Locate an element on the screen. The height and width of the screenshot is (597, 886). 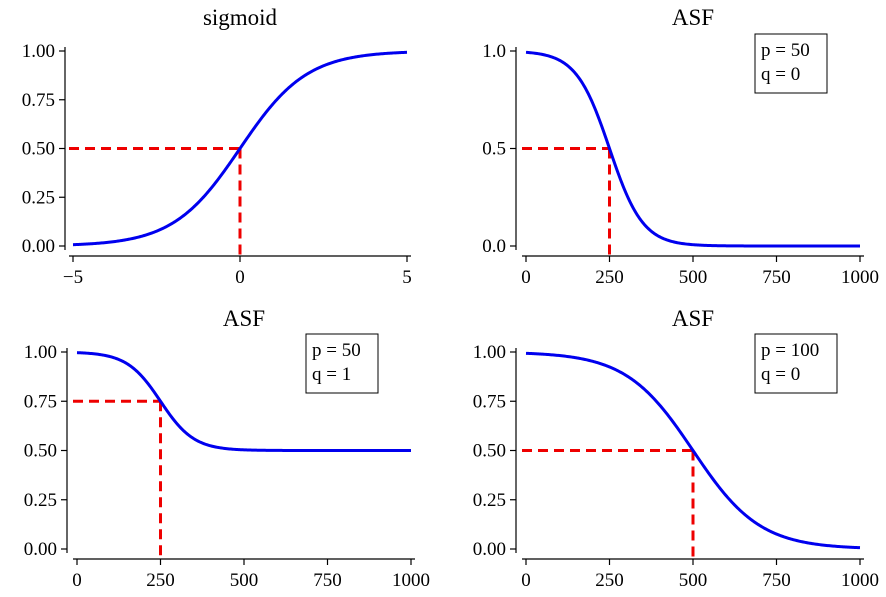
legend: p = 50 q = 0 is located at coordinates (791, 63).